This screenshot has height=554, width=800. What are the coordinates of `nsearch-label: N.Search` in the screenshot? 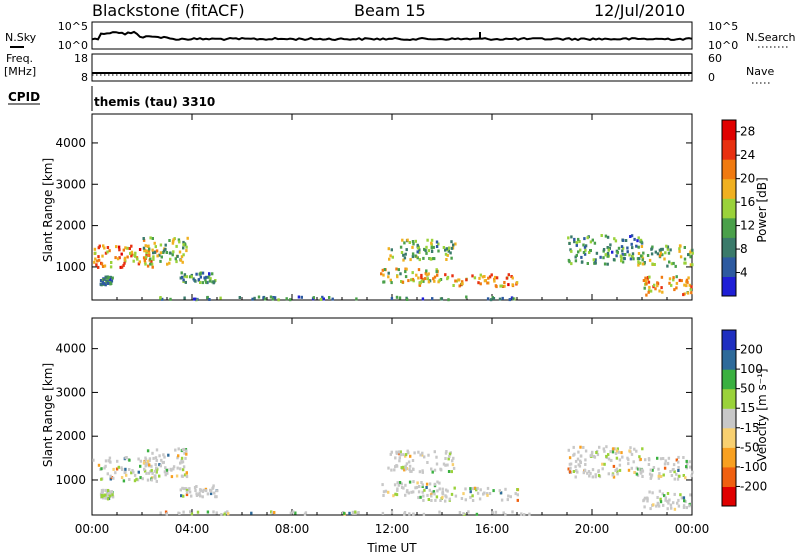 It's located at (771, 37).